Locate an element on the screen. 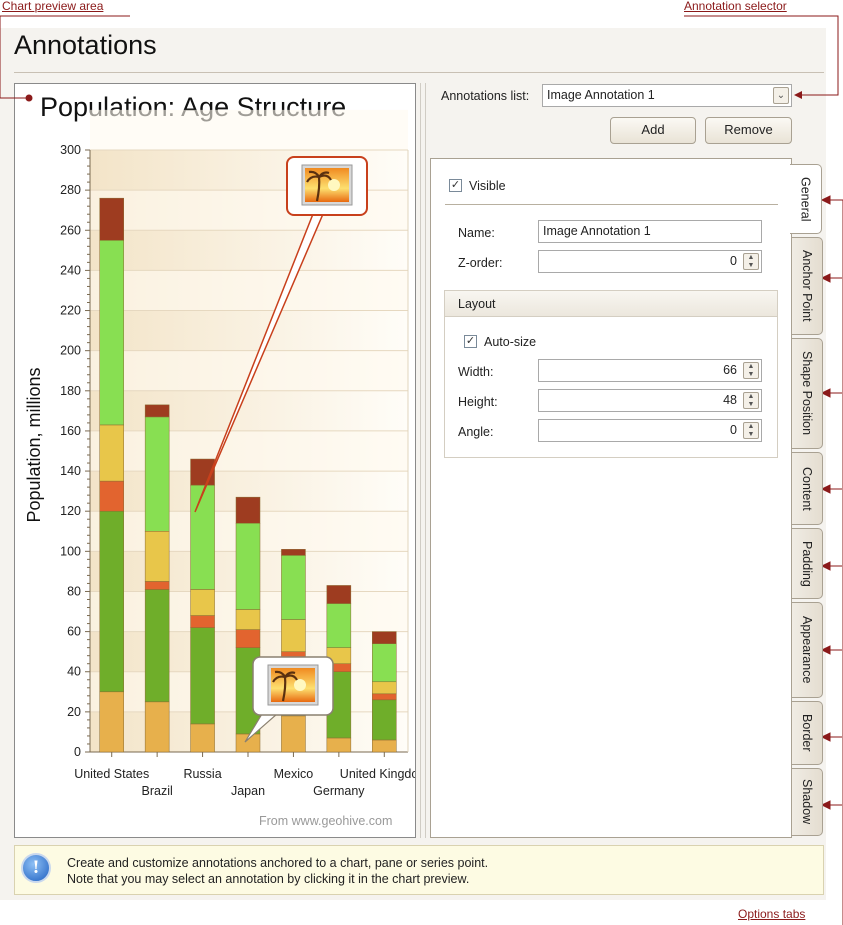 Image resolution: width=843 pixels, height=925 pixels. splitter is located at coordinates (423, 460).